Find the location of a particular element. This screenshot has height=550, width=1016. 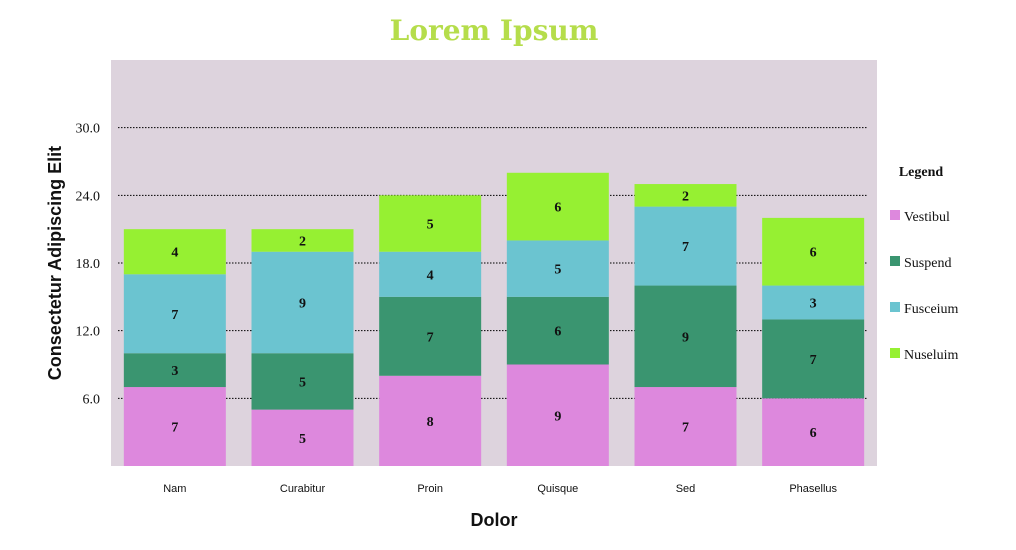

x-tick-label: Sed is located at coordinates (686, 489).